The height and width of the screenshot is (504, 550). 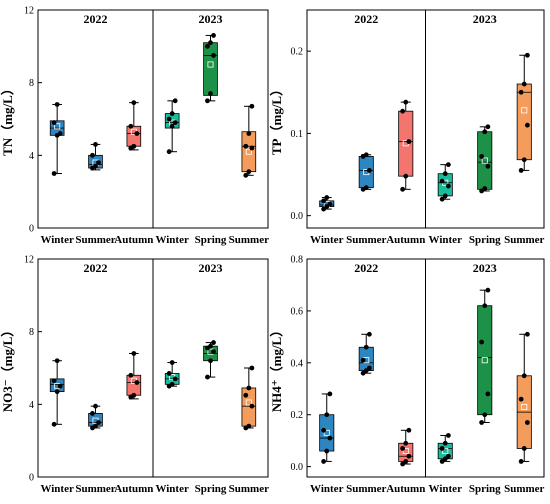 What do you see at coordinates (297, 467) in the screenshot?
I see `y-tick-label: 0.0` at bounding box center [297, 467].